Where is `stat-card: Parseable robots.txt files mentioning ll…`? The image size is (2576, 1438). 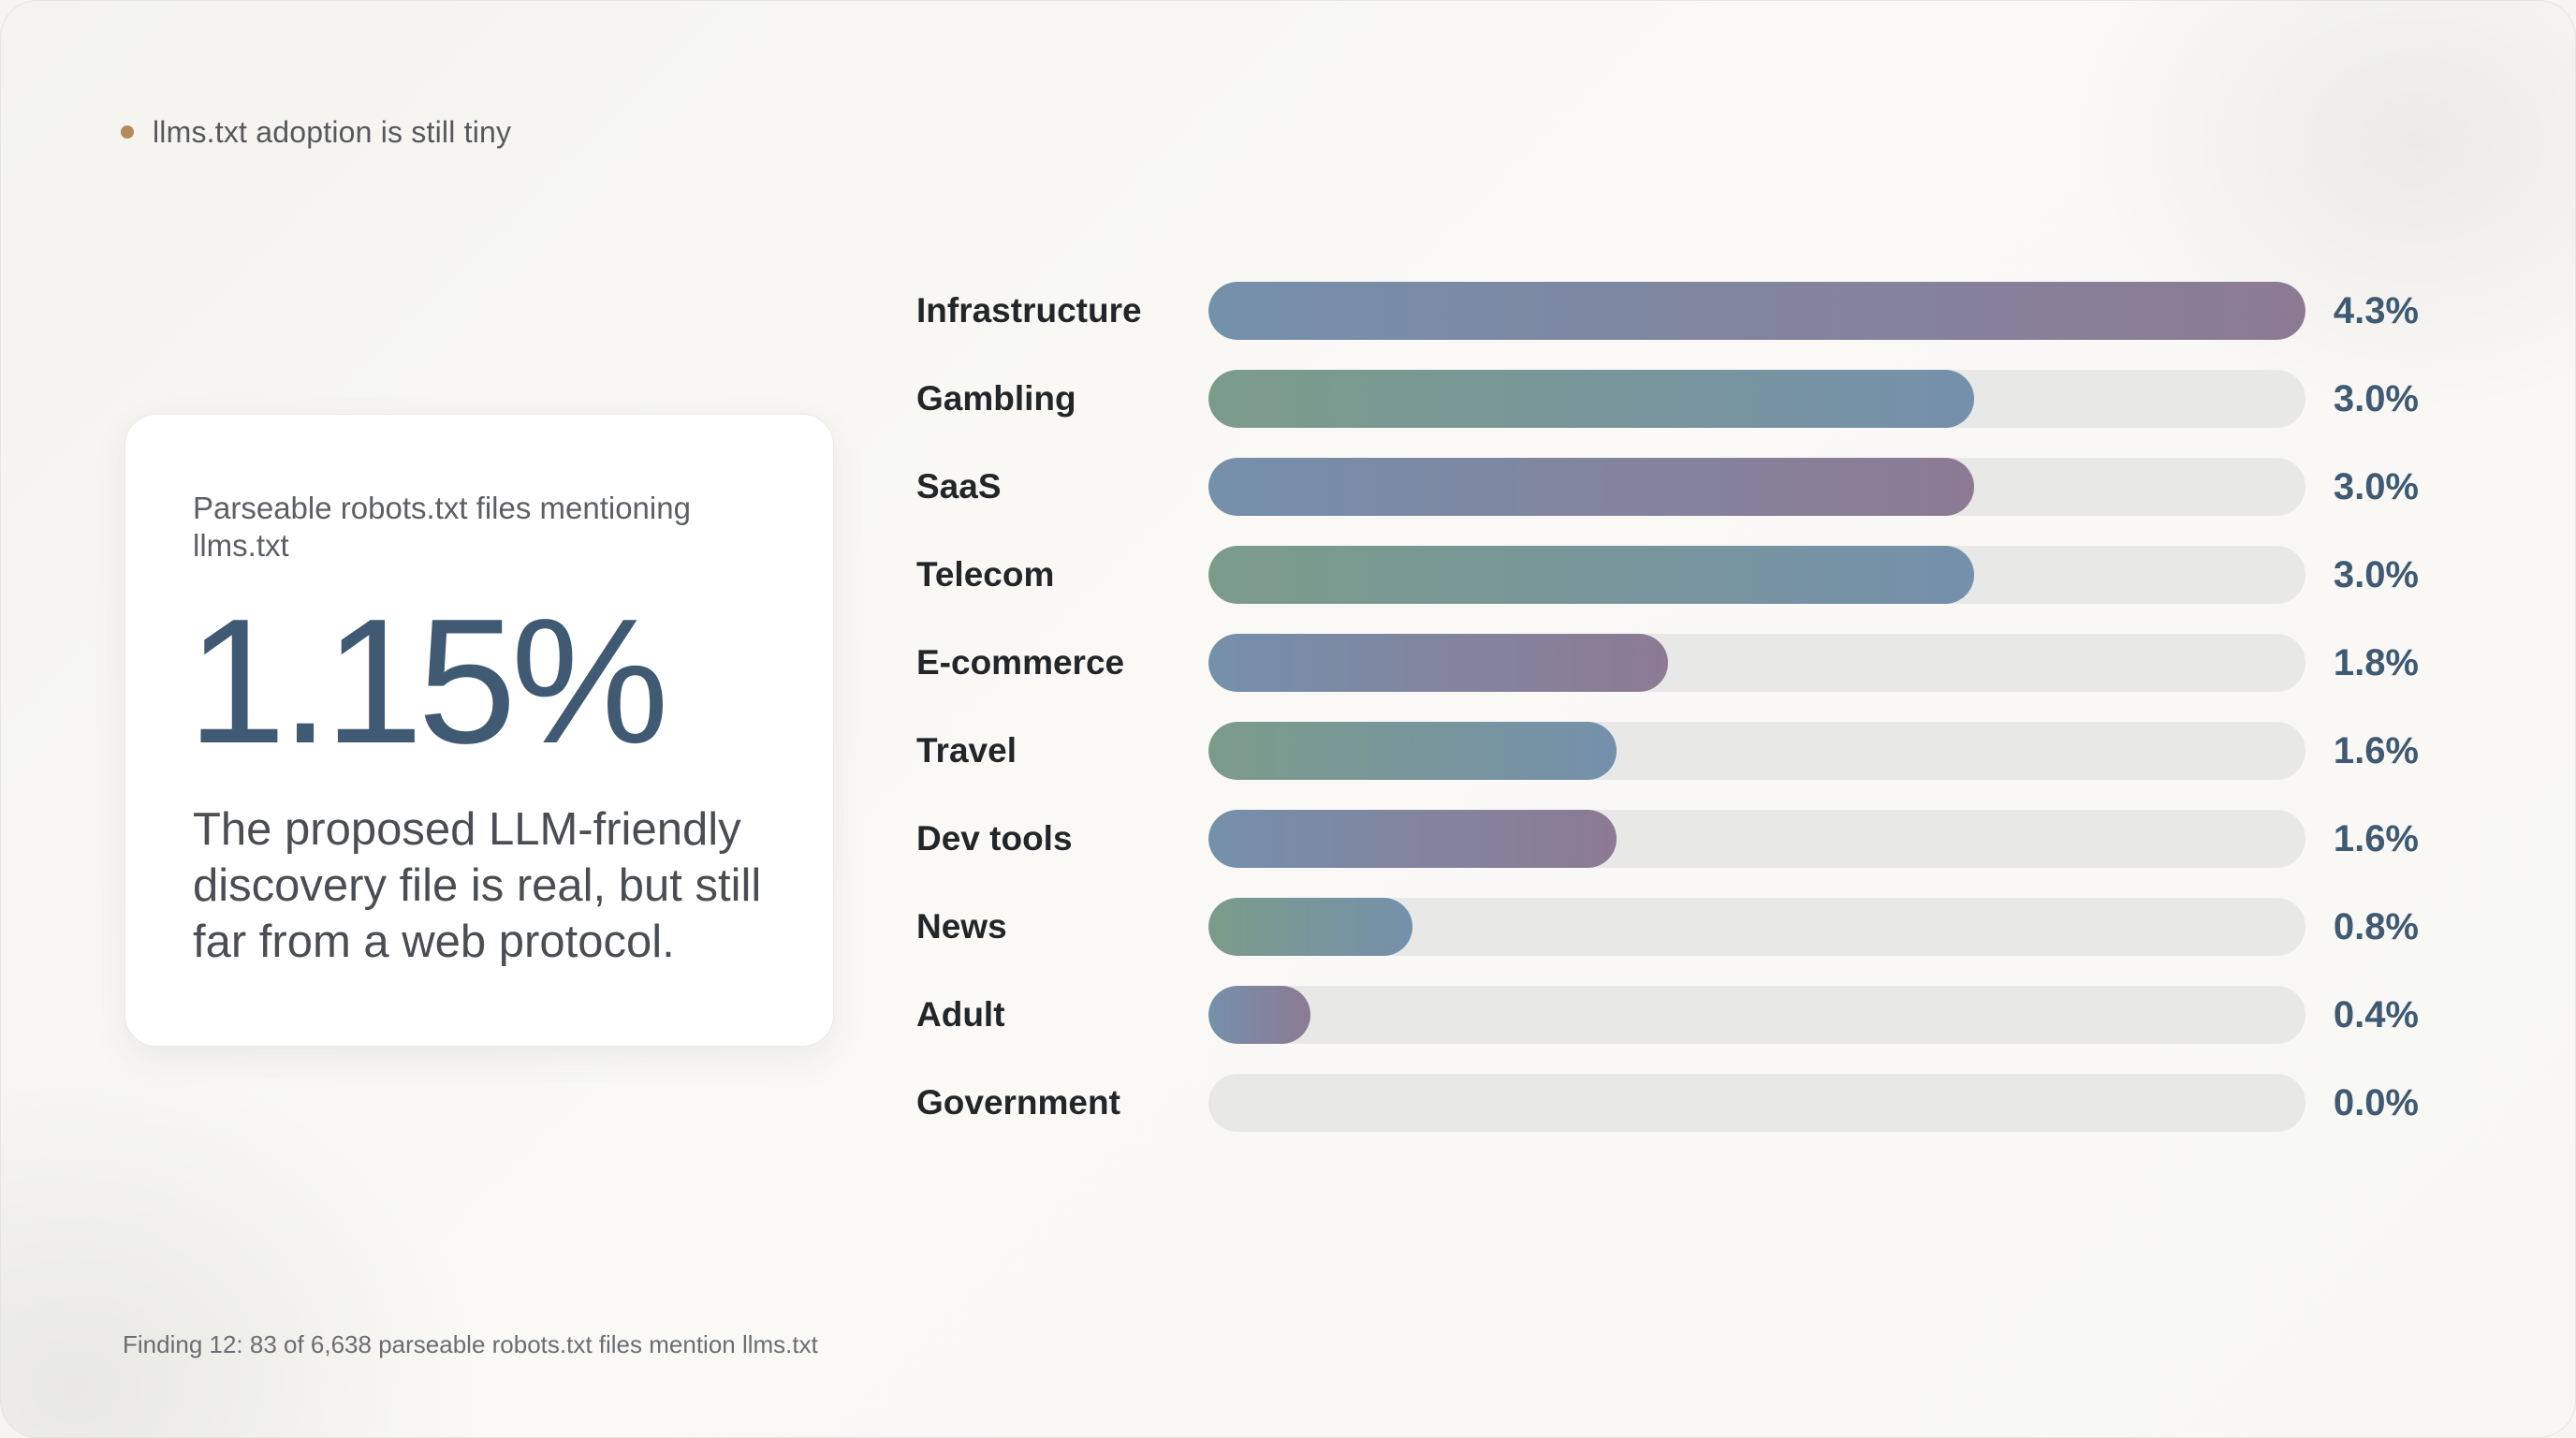
stat-card: Parseable robots.txt files mentioning ll… is located at coordinates (479, 730).